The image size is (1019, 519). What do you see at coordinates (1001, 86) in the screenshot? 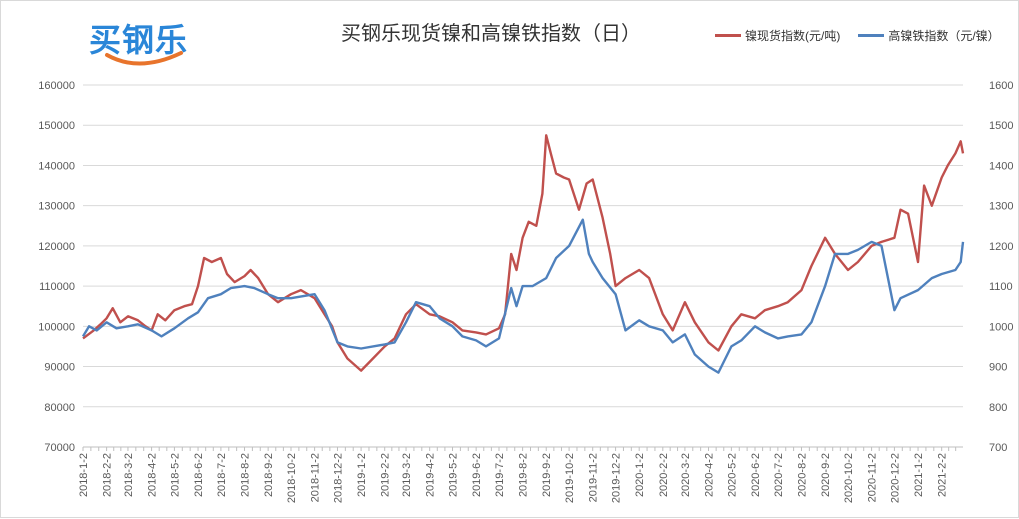
I see `y-right-tick-label: 1600` at bounding box center [1001, 86].